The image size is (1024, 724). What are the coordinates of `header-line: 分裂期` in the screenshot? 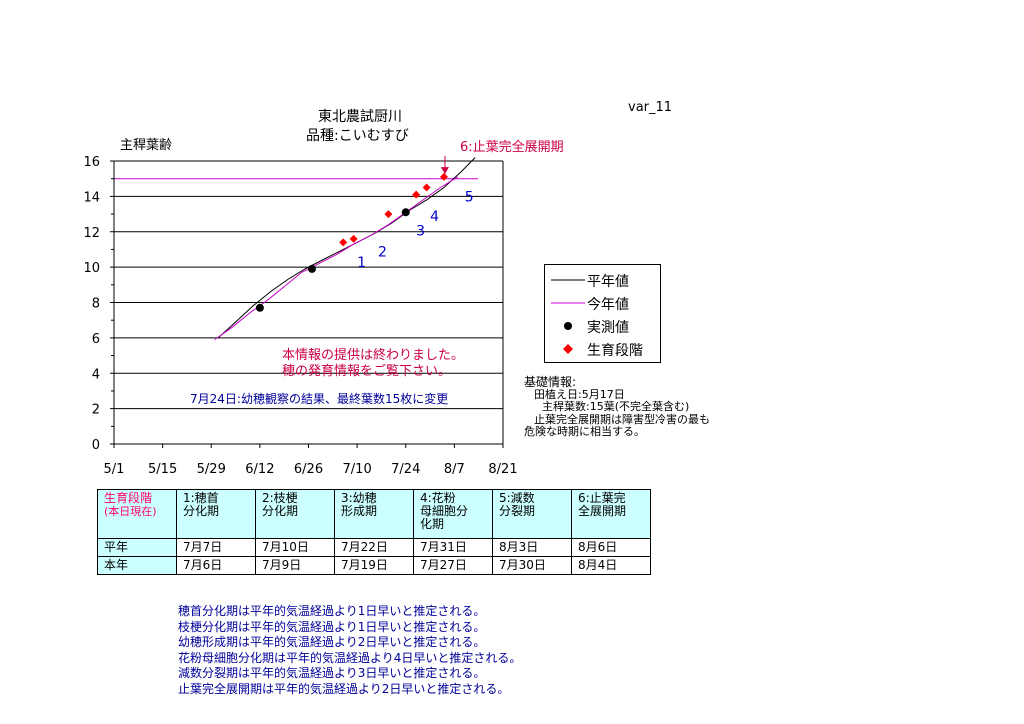 It's located at (517, 511).